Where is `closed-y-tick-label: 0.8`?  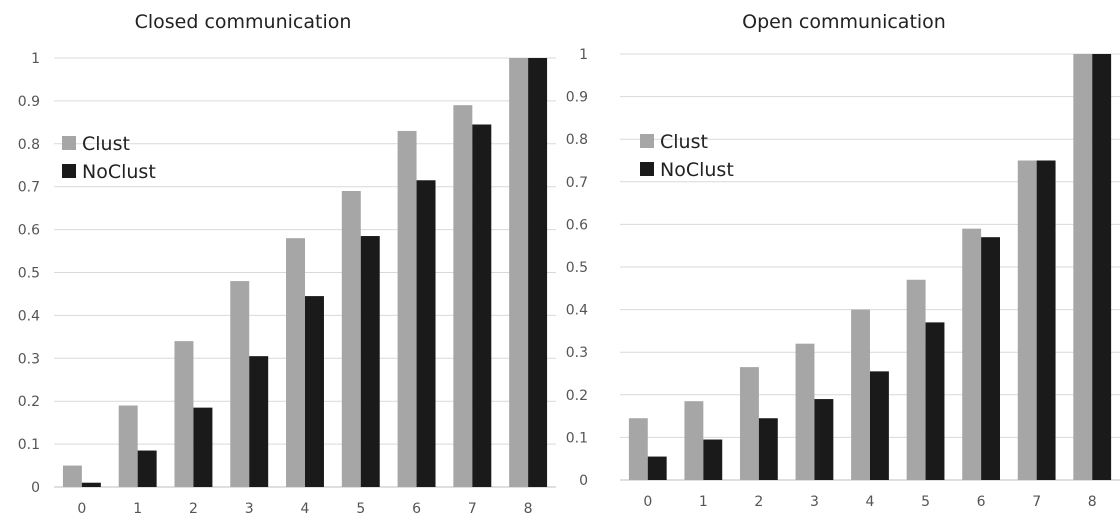 closed-y-tick-label: 0.8 is located at coordinates (29, 145).